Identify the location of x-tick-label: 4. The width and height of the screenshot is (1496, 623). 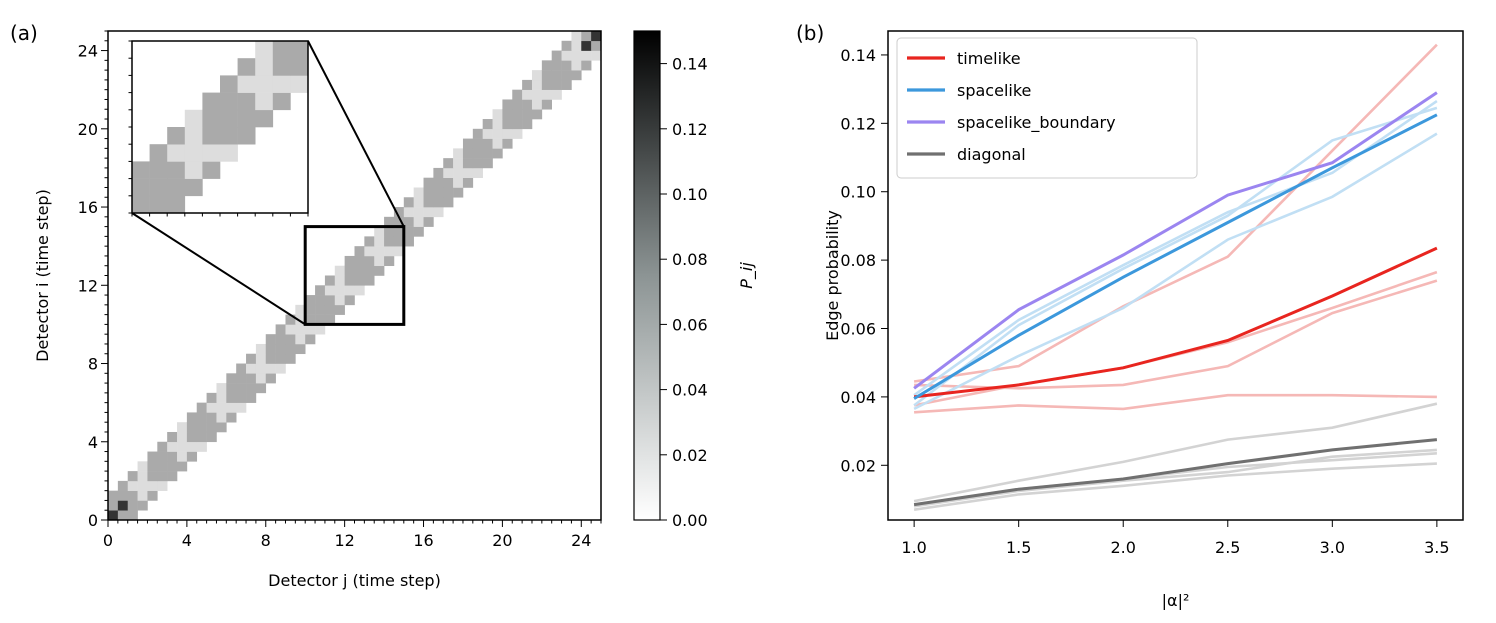
(187, 540).